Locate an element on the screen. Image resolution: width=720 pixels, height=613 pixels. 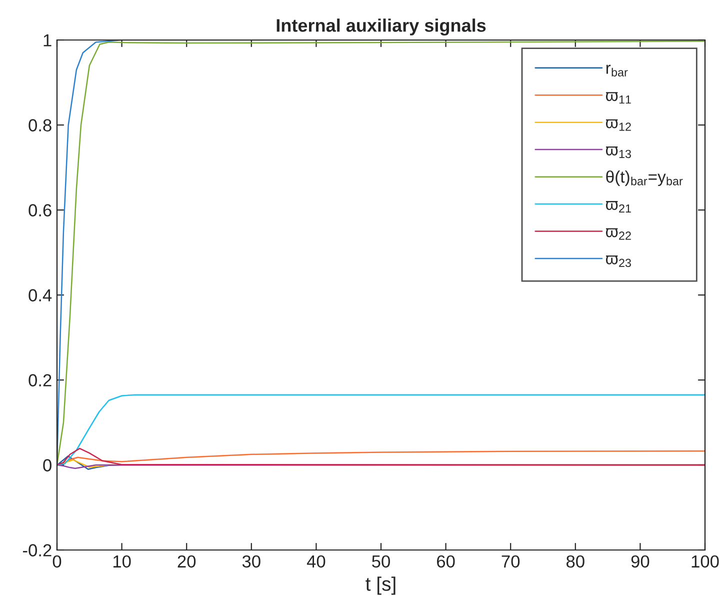
x-tick-label: 40 is located at coordinates (316, 561).